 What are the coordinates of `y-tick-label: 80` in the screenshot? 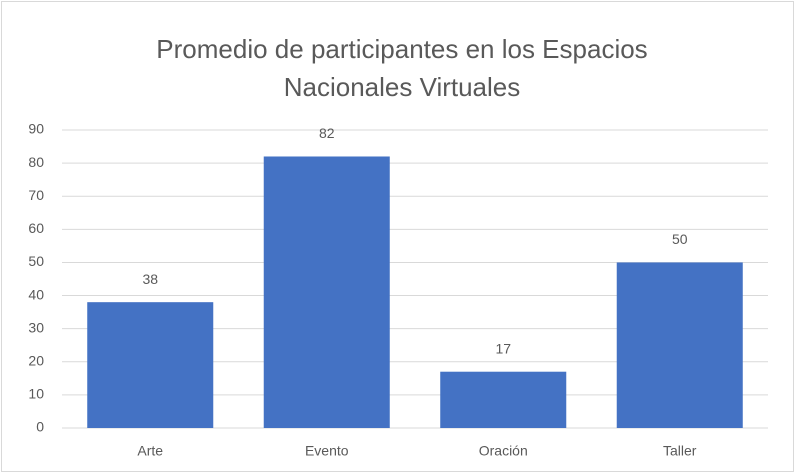 It's located at (36, 162).